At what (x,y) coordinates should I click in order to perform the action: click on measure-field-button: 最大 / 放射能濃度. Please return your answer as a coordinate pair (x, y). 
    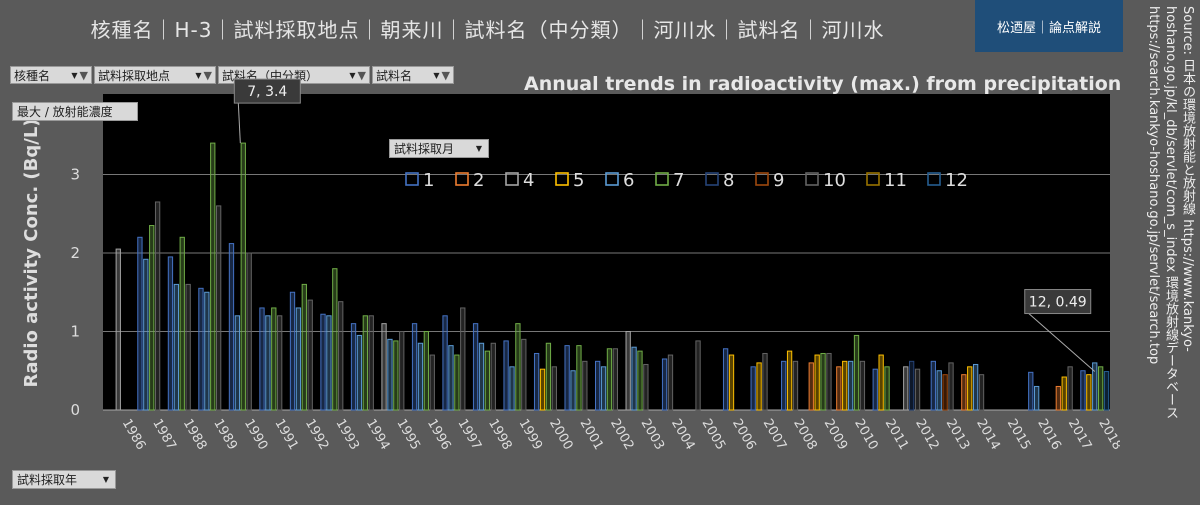
    Looking at the image, I should click on (75, 111).